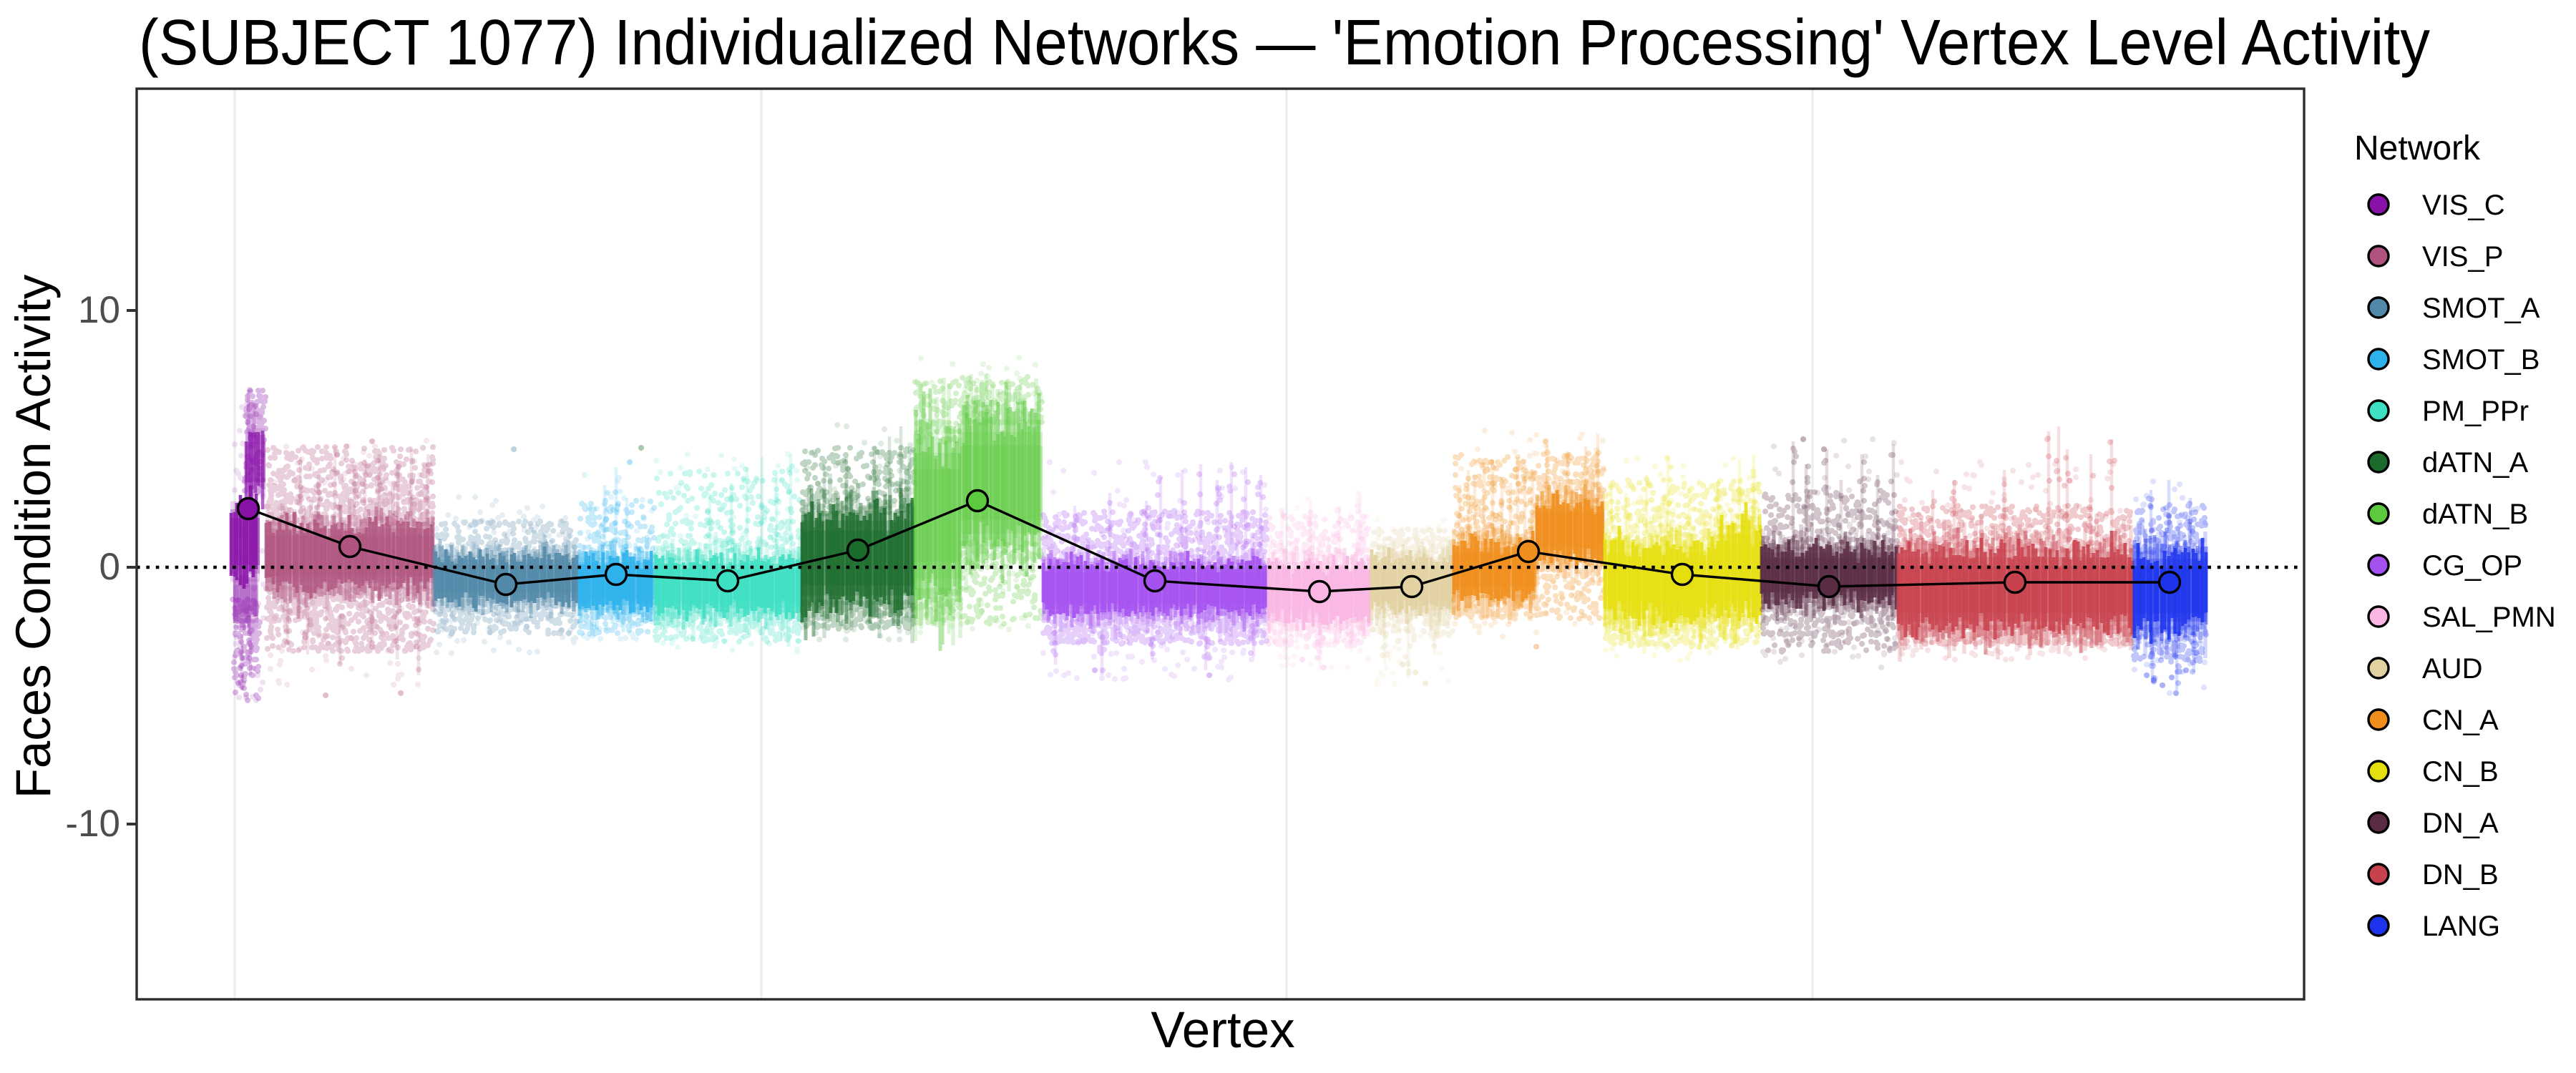 The height and width of the screenshot is (1073, 2576). Describe the element at coordinates (2489, 617) in the screenshot. I see `svg-text: SAL_PMN` at that location.